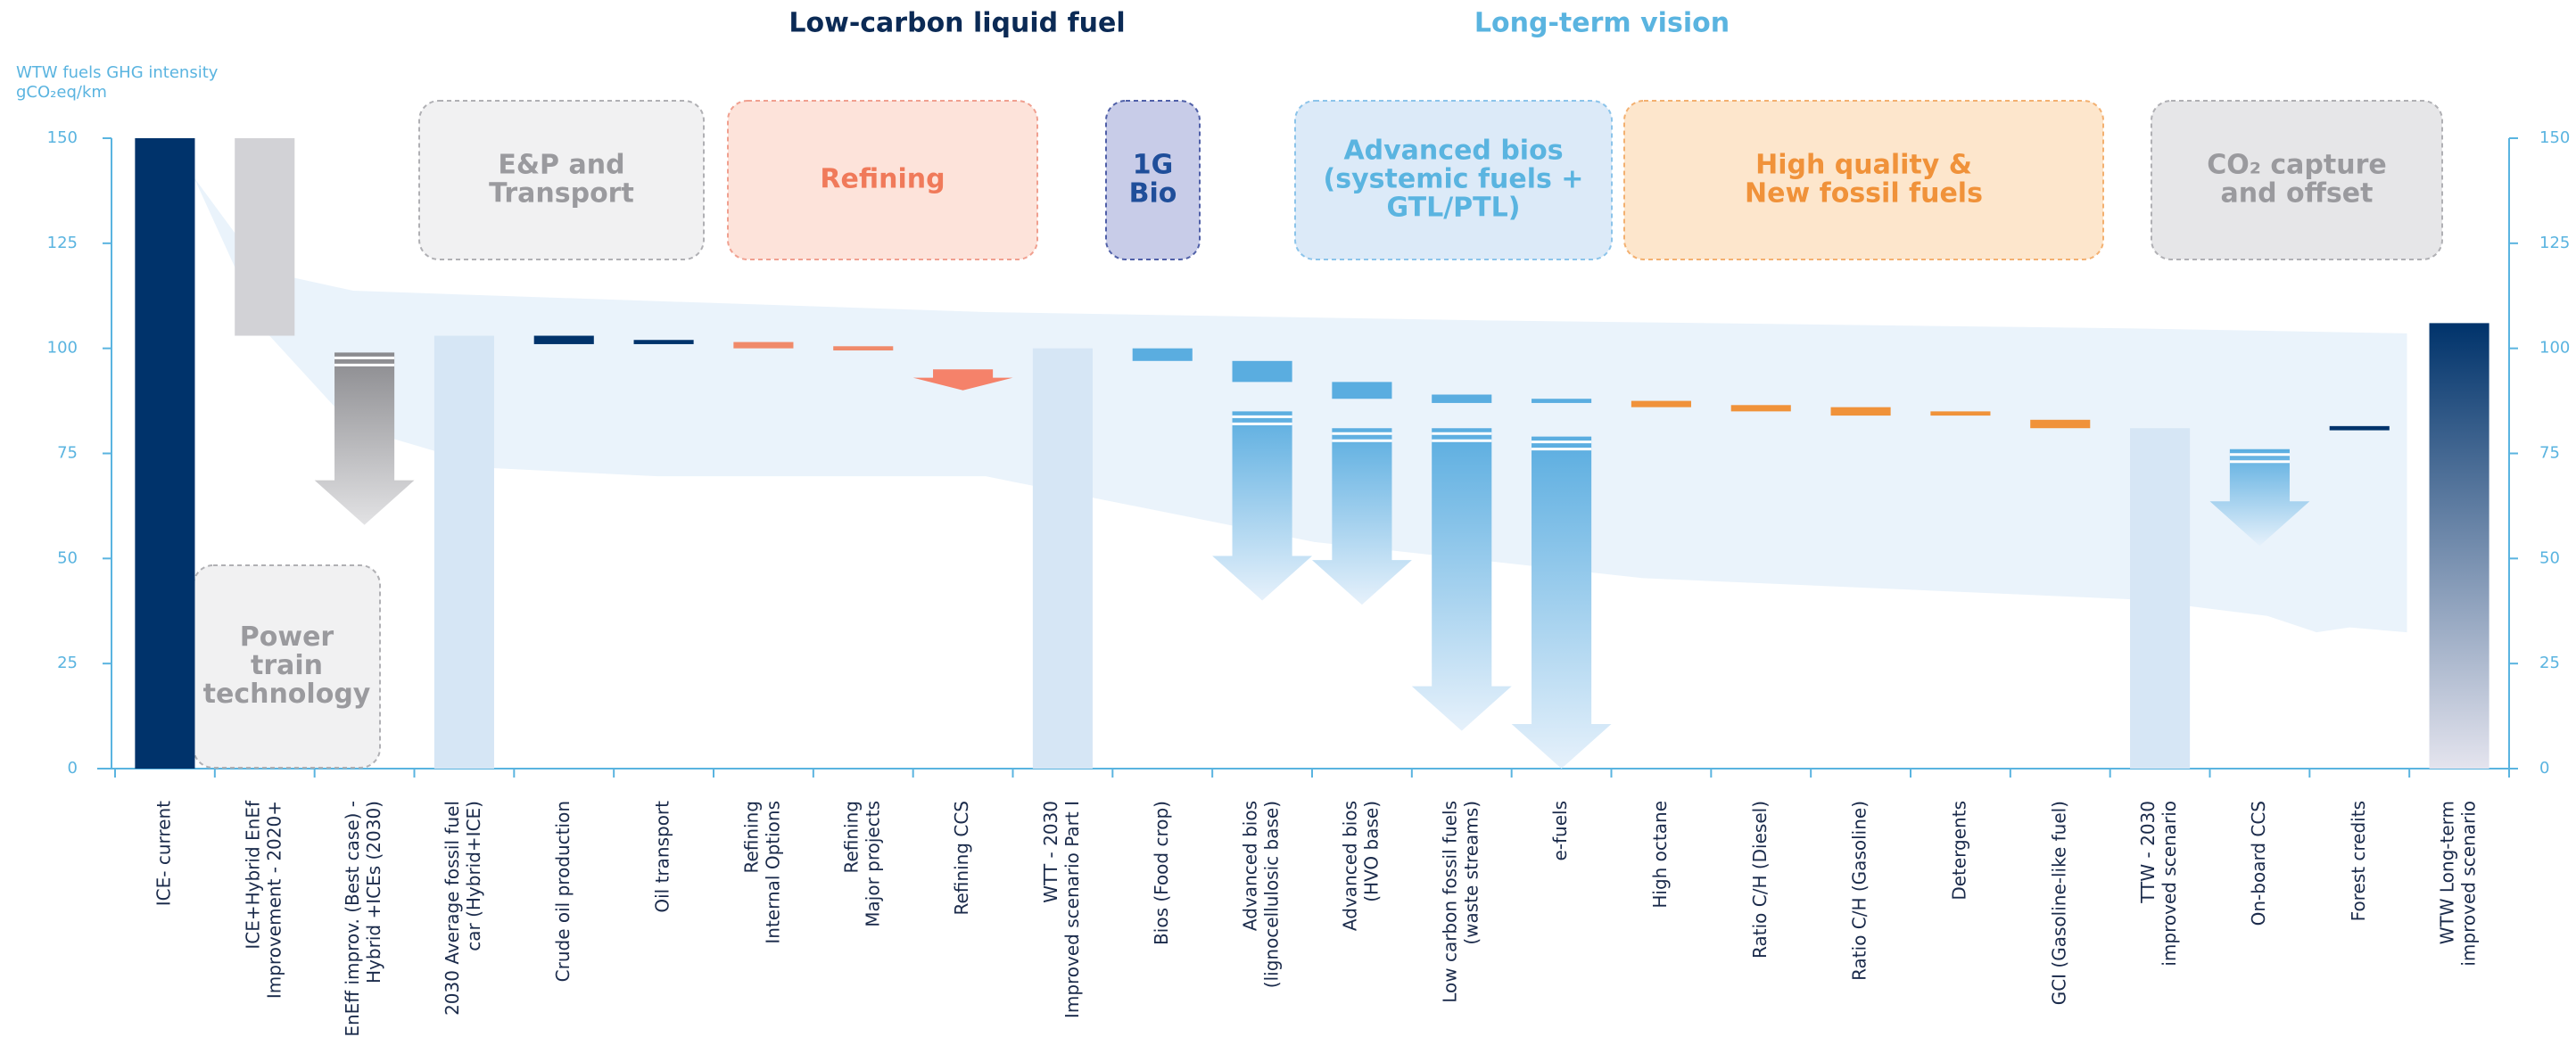  What do you see at coordinates (2555, 243) in the screenshot?
I see `y2-tick-label: 125` at bounding box center [2555, 243].